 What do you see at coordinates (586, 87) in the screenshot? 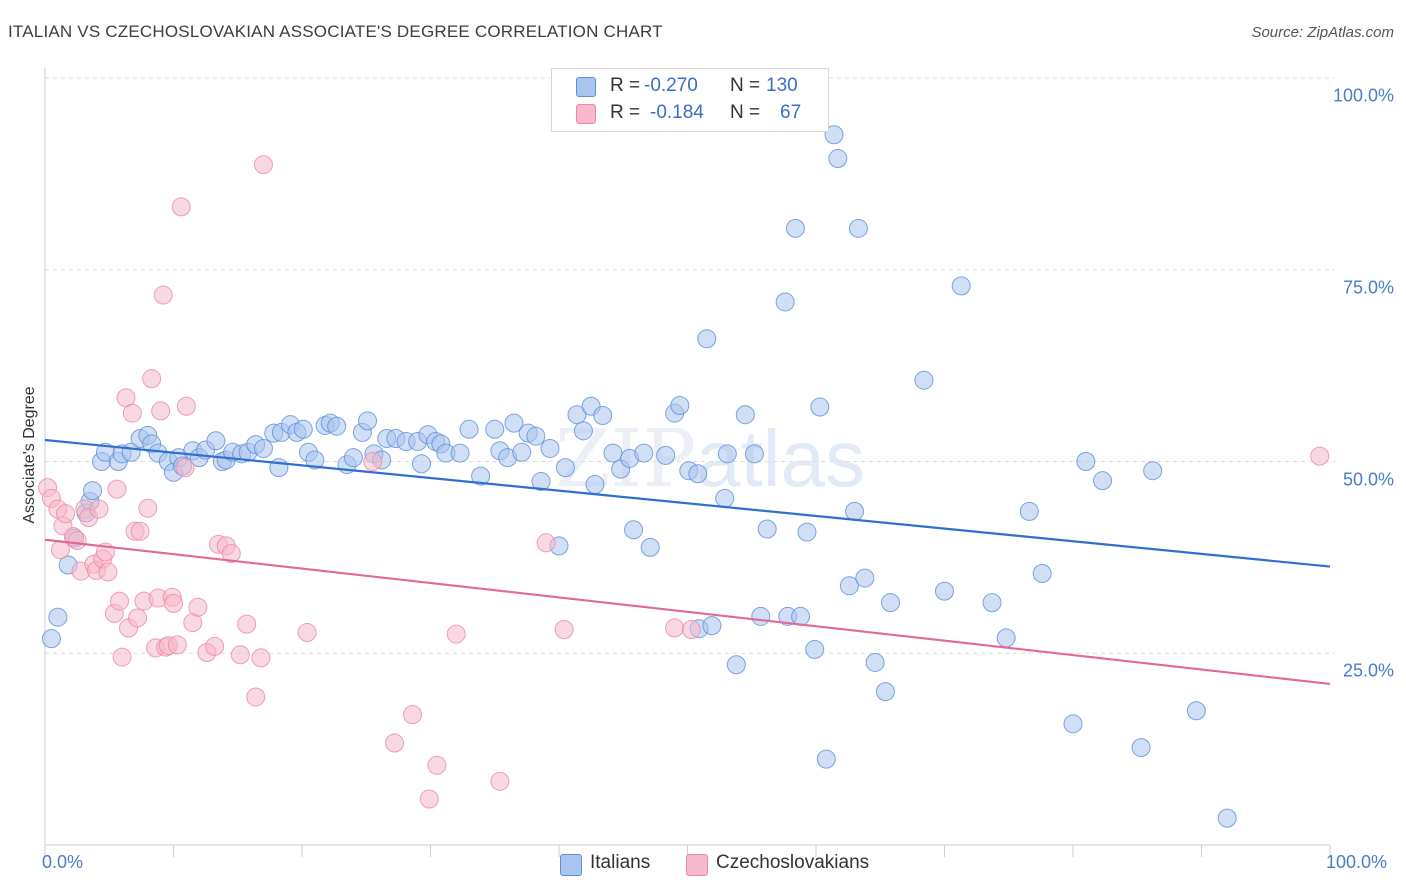
I see `legend-swatch-italians` at bounding box center [586, 87].